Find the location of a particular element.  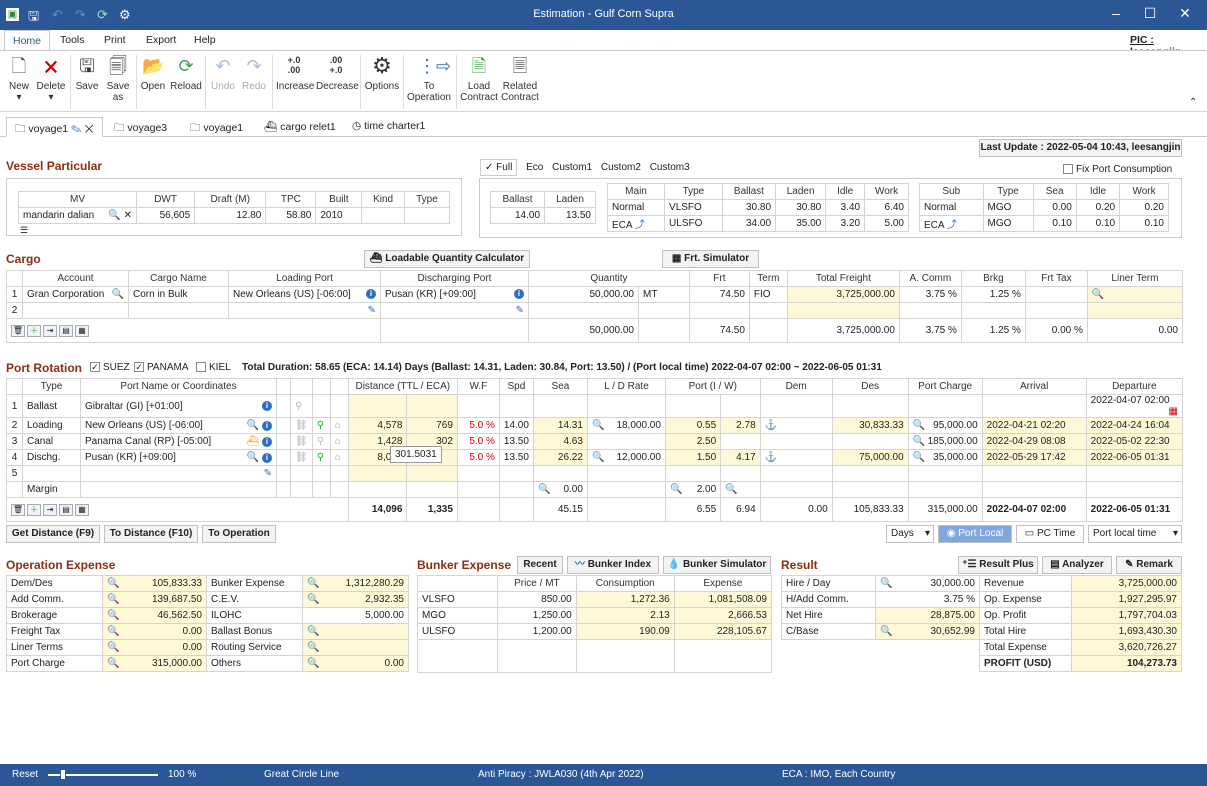

quick-settings-icon: ⚙ is located at coordinates (125, 14).